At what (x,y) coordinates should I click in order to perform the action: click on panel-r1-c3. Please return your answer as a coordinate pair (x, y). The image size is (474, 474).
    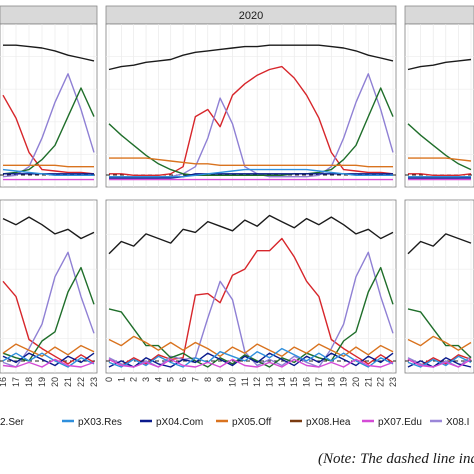
    Looking at the image, I should click on (439, 105).